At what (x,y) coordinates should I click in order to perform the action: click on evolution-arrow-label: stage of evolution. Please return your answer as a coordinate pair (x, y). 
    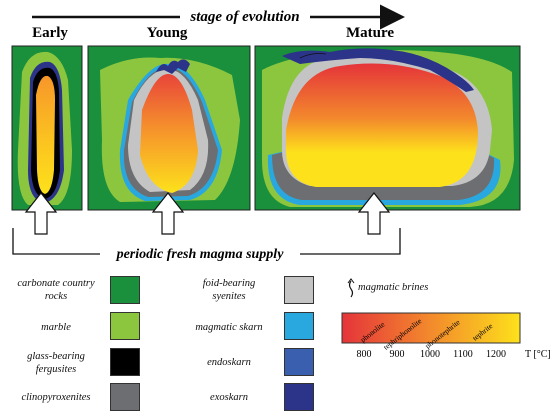
    Looking at the image, I should click on (244, 17).